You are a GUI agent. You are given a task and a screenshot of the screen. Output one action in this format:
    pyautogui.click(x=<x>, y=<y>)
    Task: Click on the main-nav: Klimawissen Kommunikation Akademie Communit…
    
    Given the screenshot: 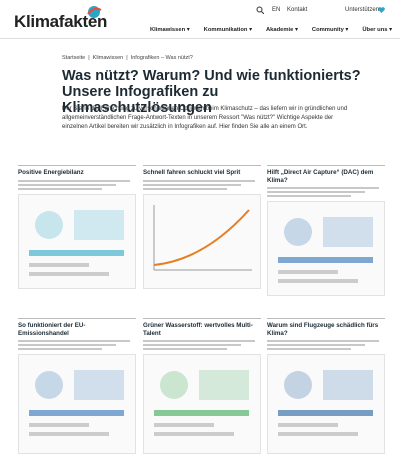 What is the action you would take?
    pyautogui.click(x=271, y=30)
    